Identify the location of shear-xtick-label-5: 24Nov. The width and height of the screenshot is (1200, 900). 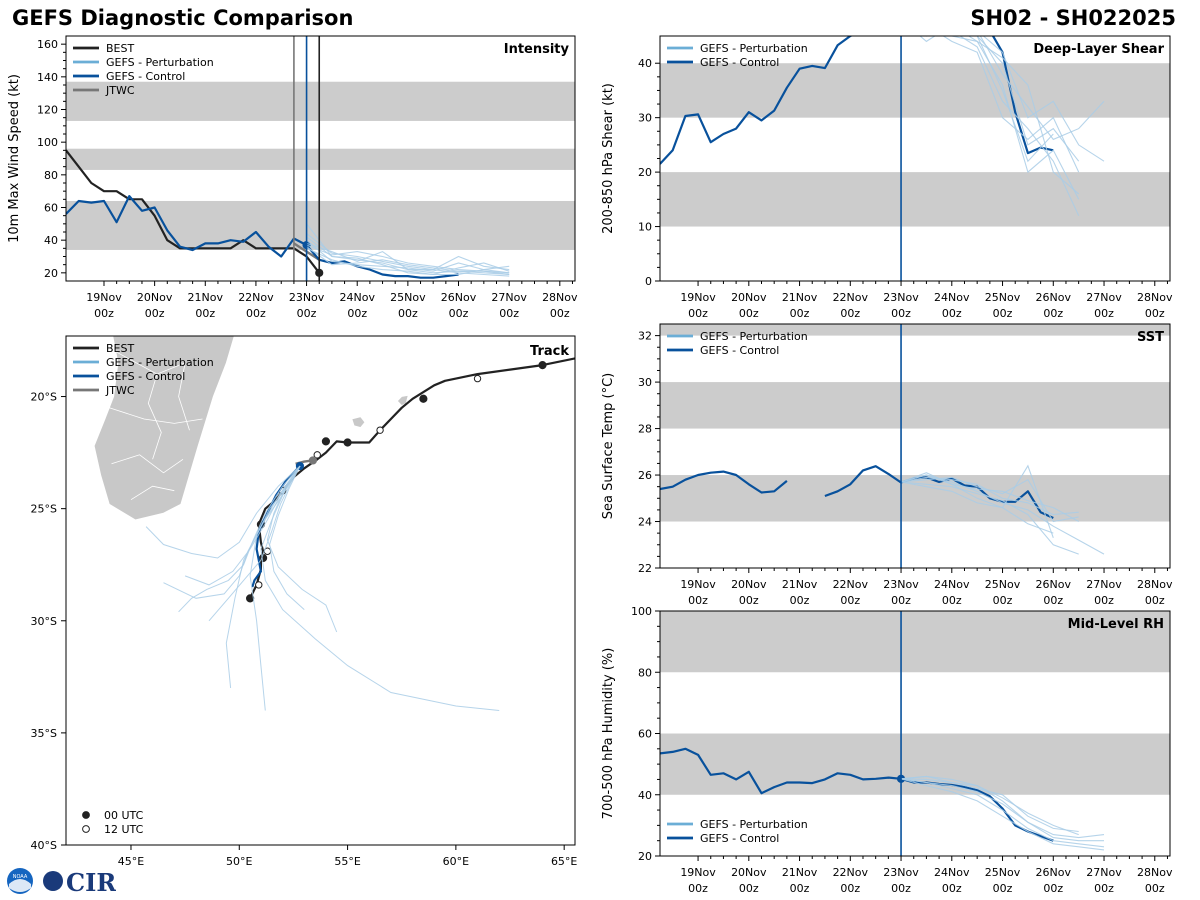
(952, 297).